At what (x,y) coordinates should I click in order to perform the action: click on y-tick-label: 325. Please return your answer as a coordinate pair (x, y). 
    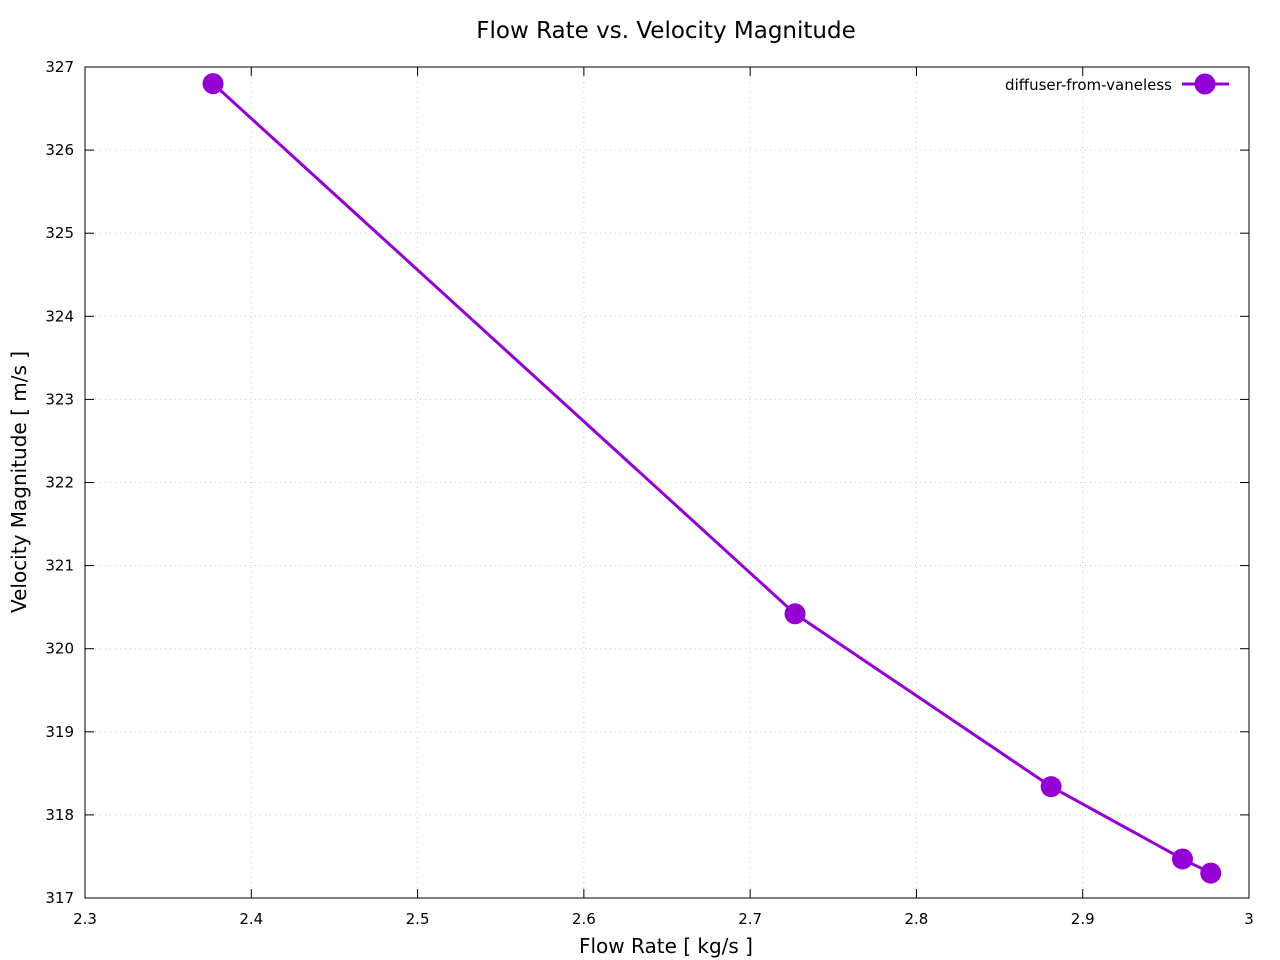
    Looking at the image, I should click on (59, 233).